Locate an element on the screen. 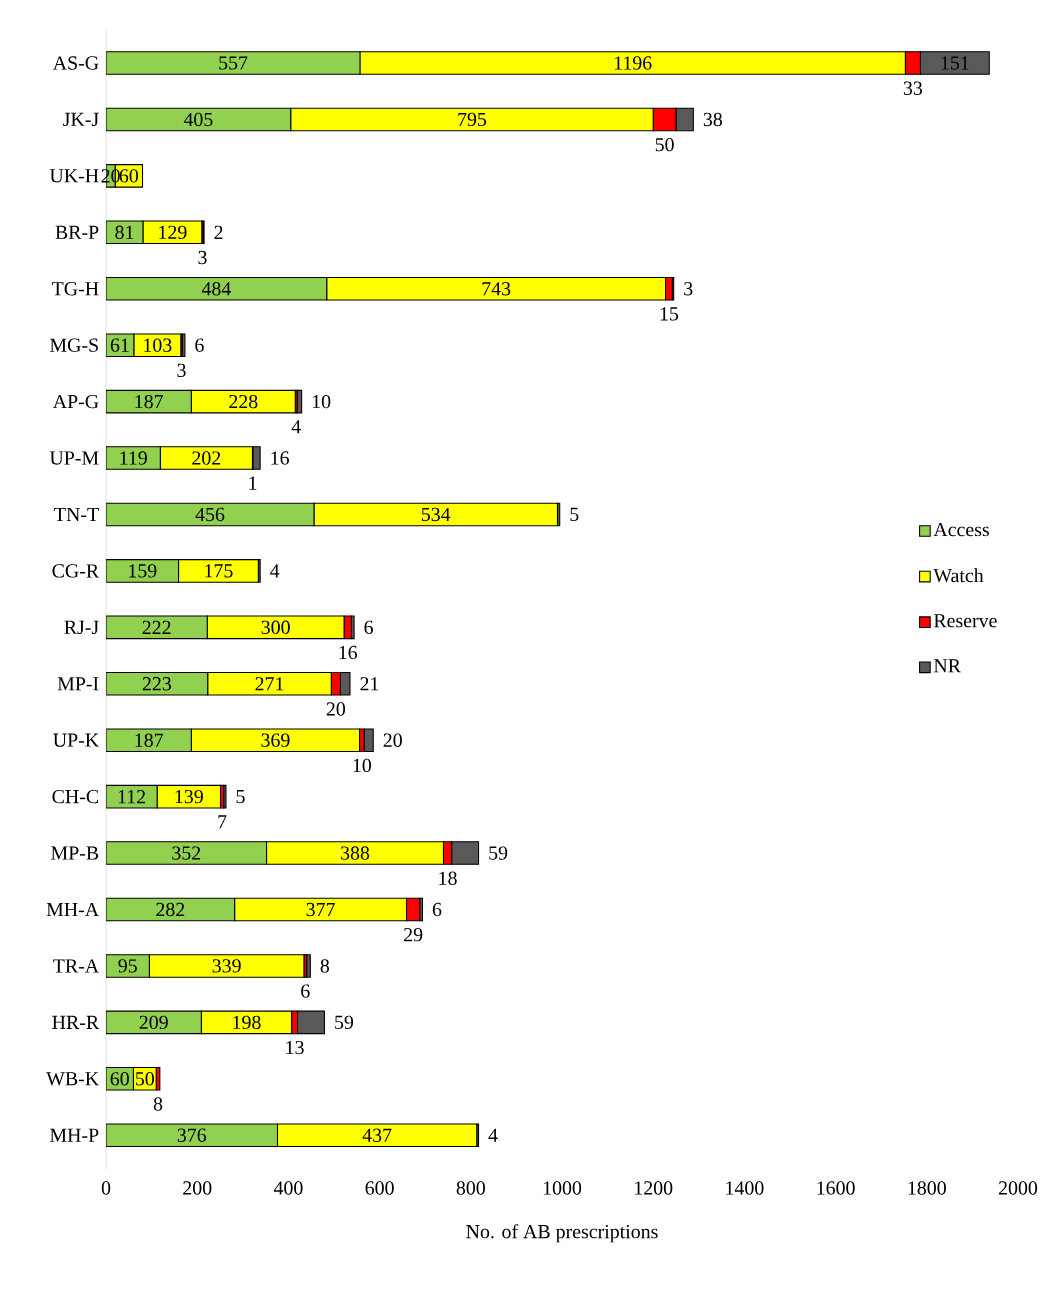 The image size is (1050, 1295). data-label: 112 is located at coordinates (132, 797).